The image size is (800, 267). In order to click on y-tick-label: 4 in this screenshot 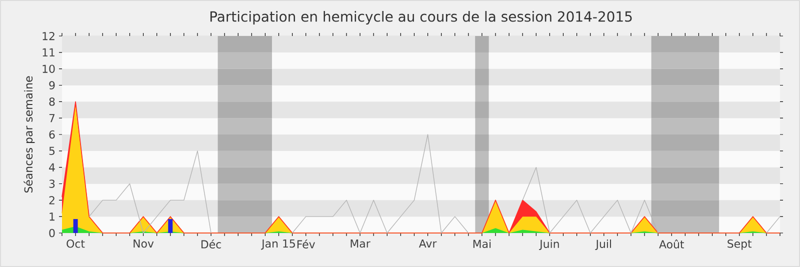, I will do `click(52, 167)`.